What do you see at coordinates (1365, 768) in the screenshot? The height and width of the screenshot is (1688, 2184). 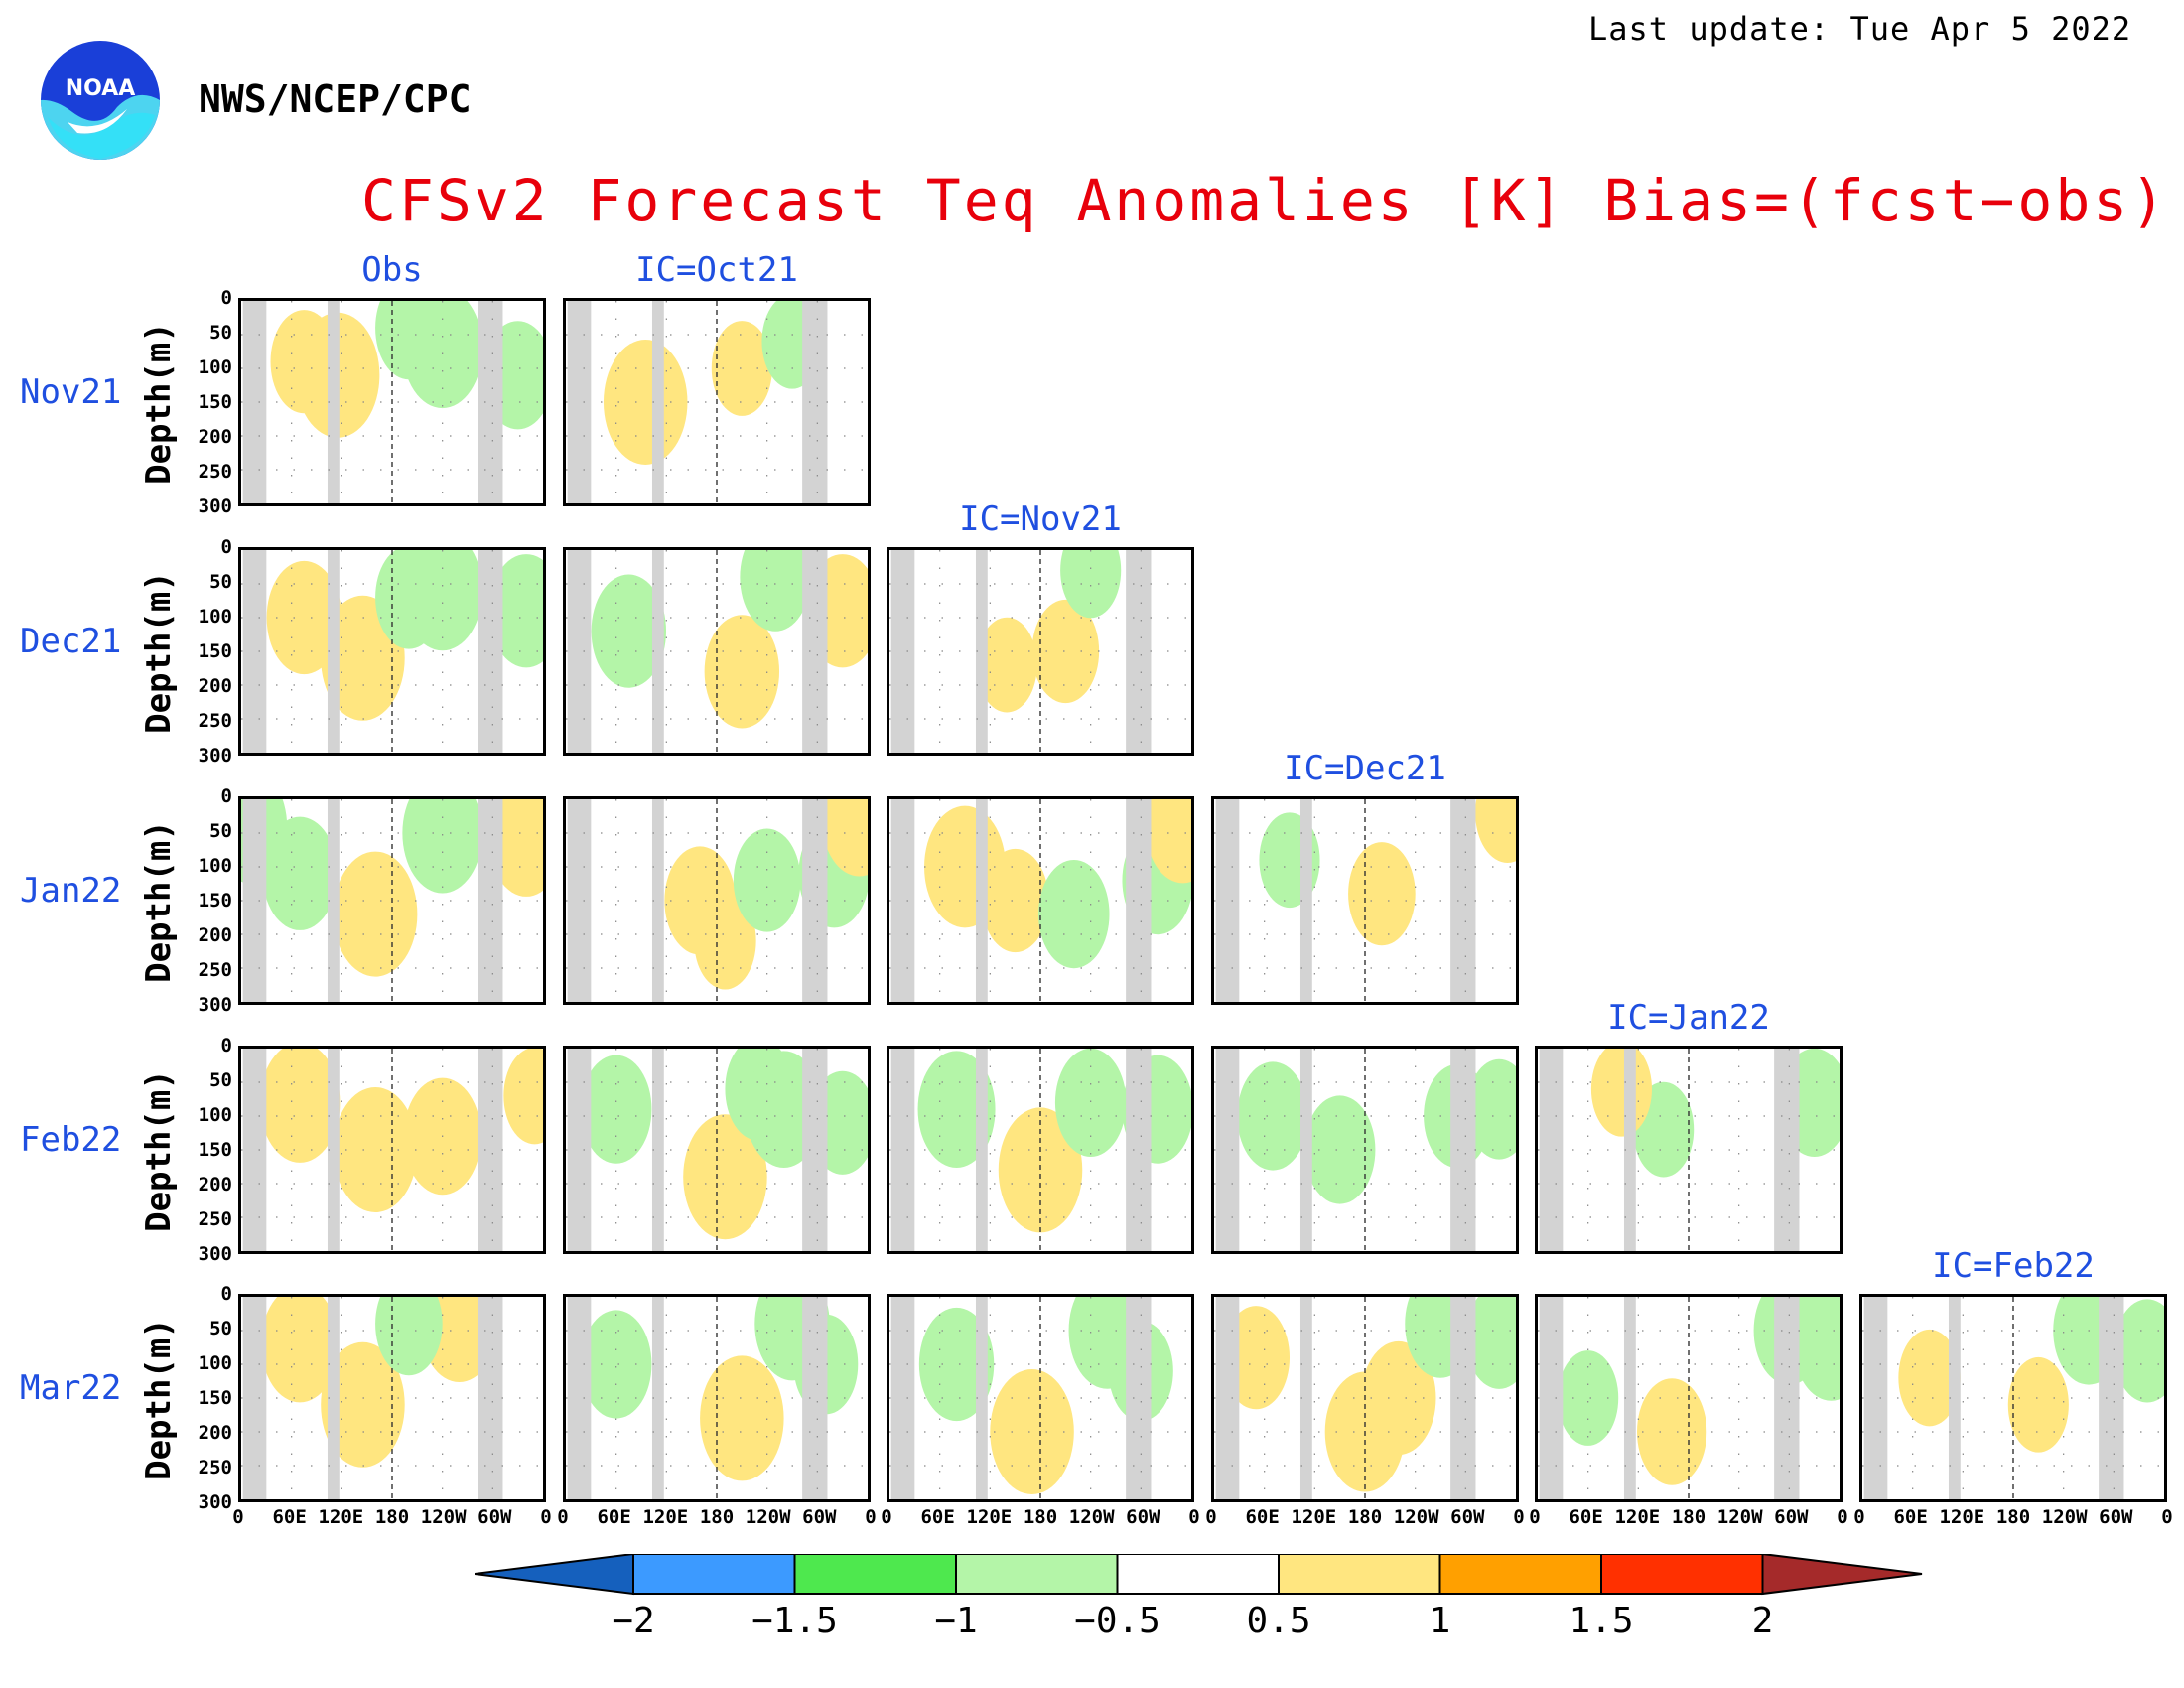 I see `column-title: IC=Dec21` at bounding box center [1365, 768].